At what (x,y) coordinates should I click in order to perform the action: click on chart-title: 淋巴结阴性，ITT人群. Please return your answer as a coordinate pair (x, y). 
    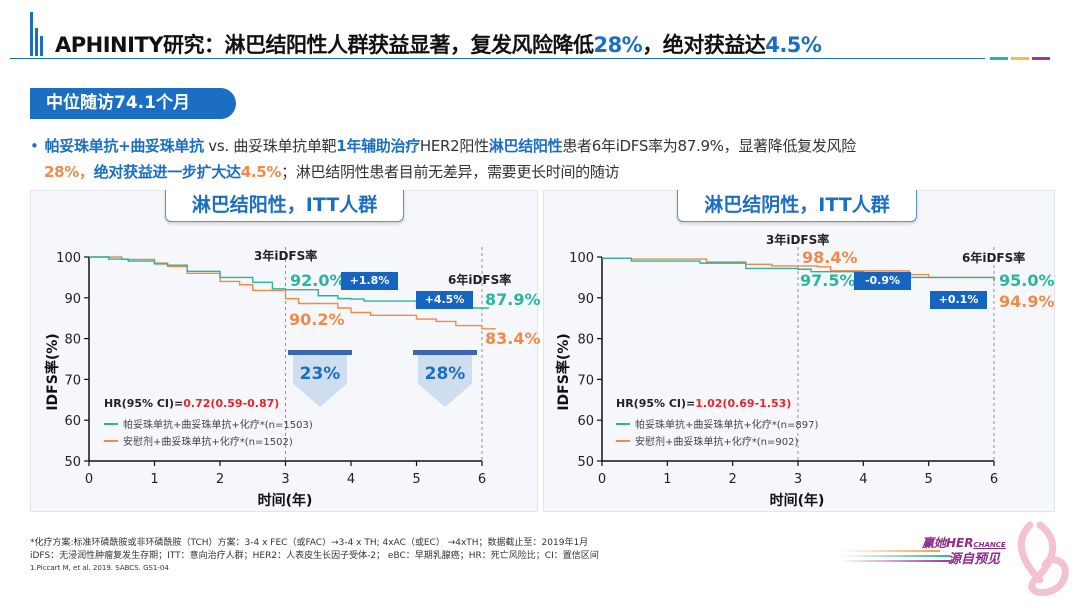
    Looking at the image, I should click on (797, 206).